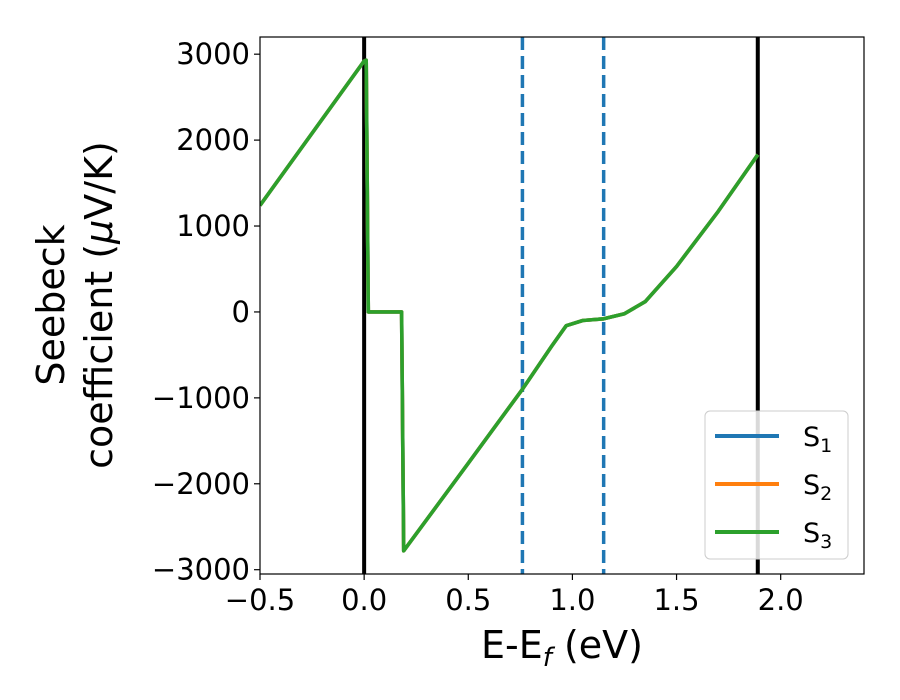 This screenshot has height=700, width=900. Describe the element at coordinates (213, 54) in the screenshot. I see `y-tick-label: 3000` at that location.